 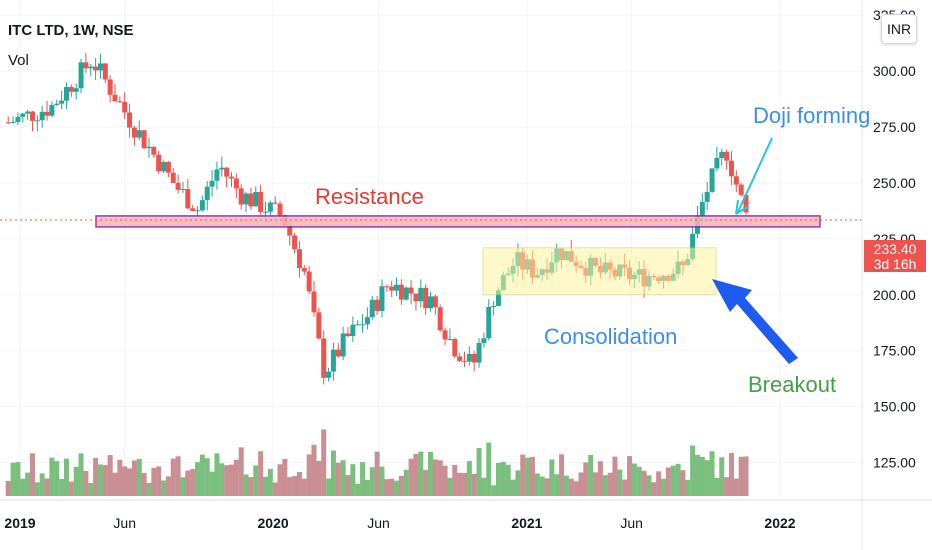 What do you see at coordinates (369, 196) in the screenshot?
I see `resistance-label: Resistance` at bounding box center [369, 196].